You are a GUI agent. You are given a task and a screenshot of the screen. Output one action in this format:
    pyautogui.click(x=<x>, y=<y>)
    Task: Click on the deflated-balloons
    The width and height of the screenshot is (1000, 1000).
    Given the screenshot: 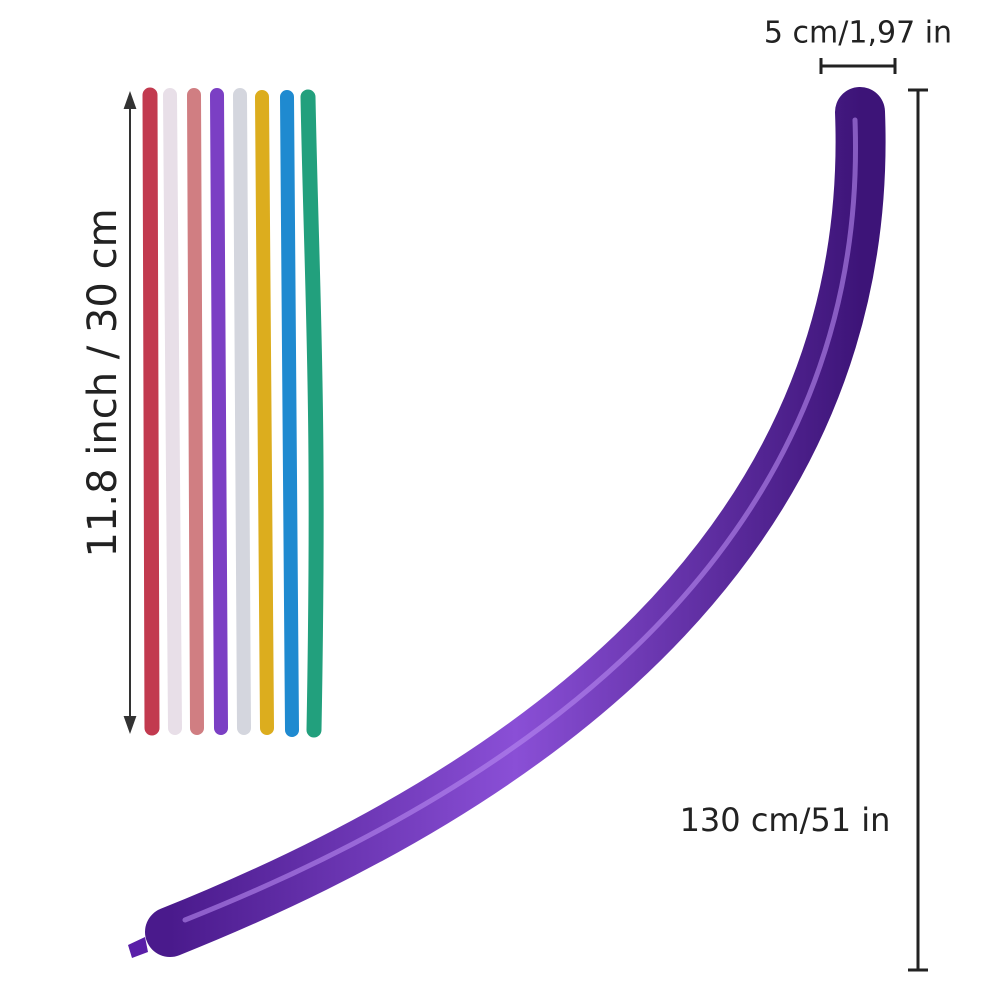 What is the action you would take?
    pyautogui.click(x=233, y=412)
    